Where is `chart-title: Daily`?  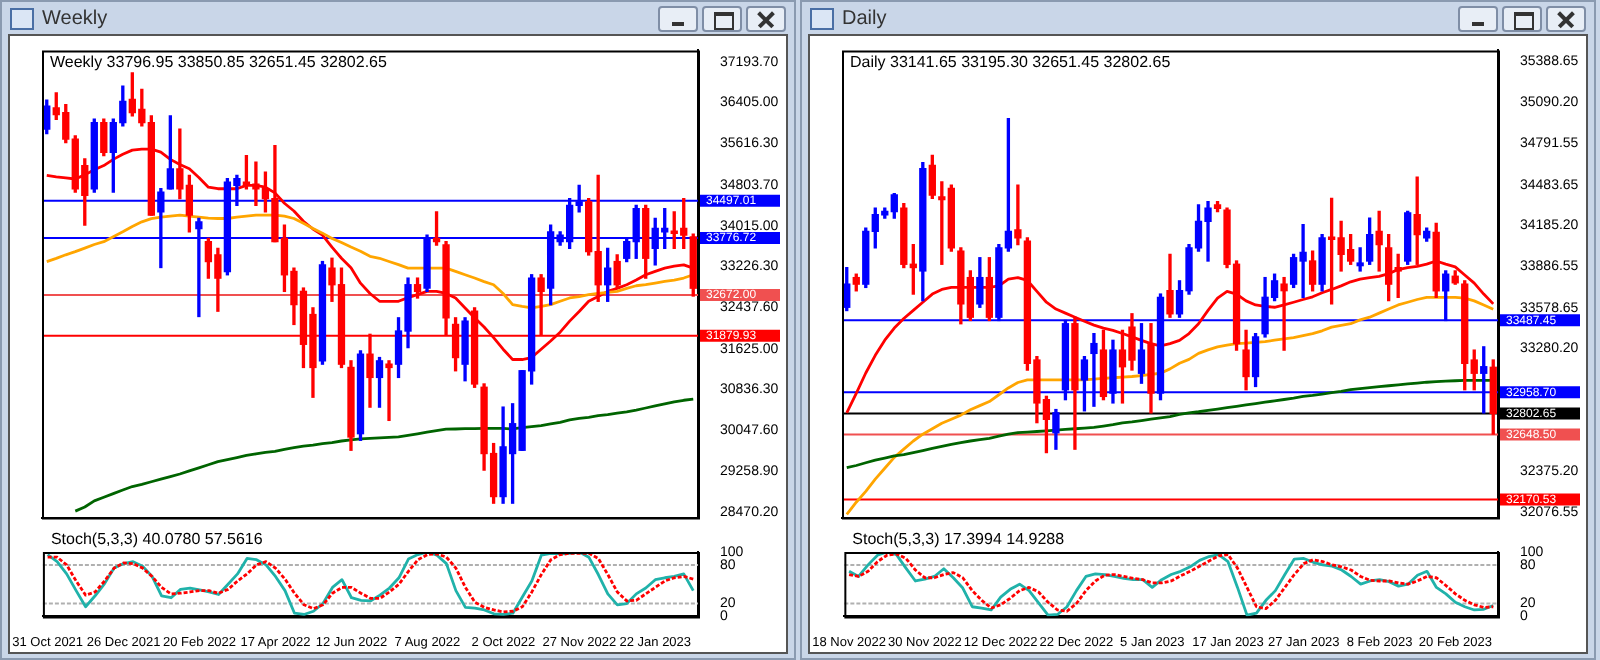 chart-title: Daily is located at coordinates (864, 18).